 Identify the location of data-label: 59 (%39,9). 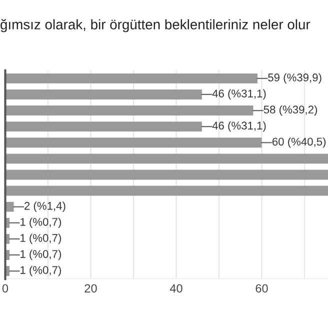
(295, 78).